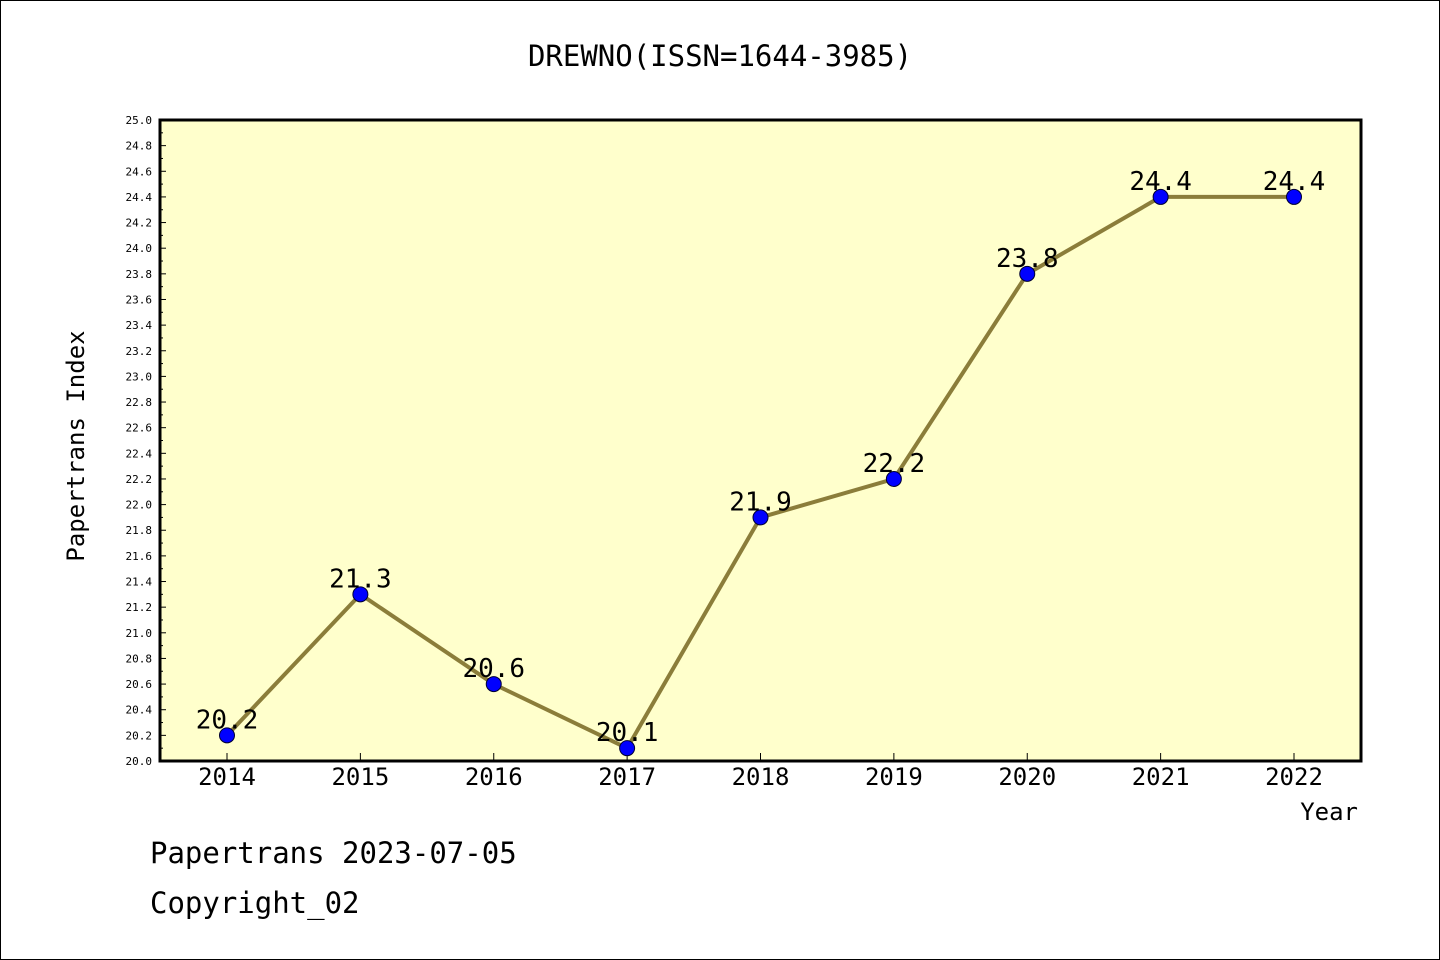 This screenshot has width=1440, height=960. What do you see at coordinates (627, 777) in the screenshot?
I see `x-tick-label: 2017` at bounding box center [627, 777].